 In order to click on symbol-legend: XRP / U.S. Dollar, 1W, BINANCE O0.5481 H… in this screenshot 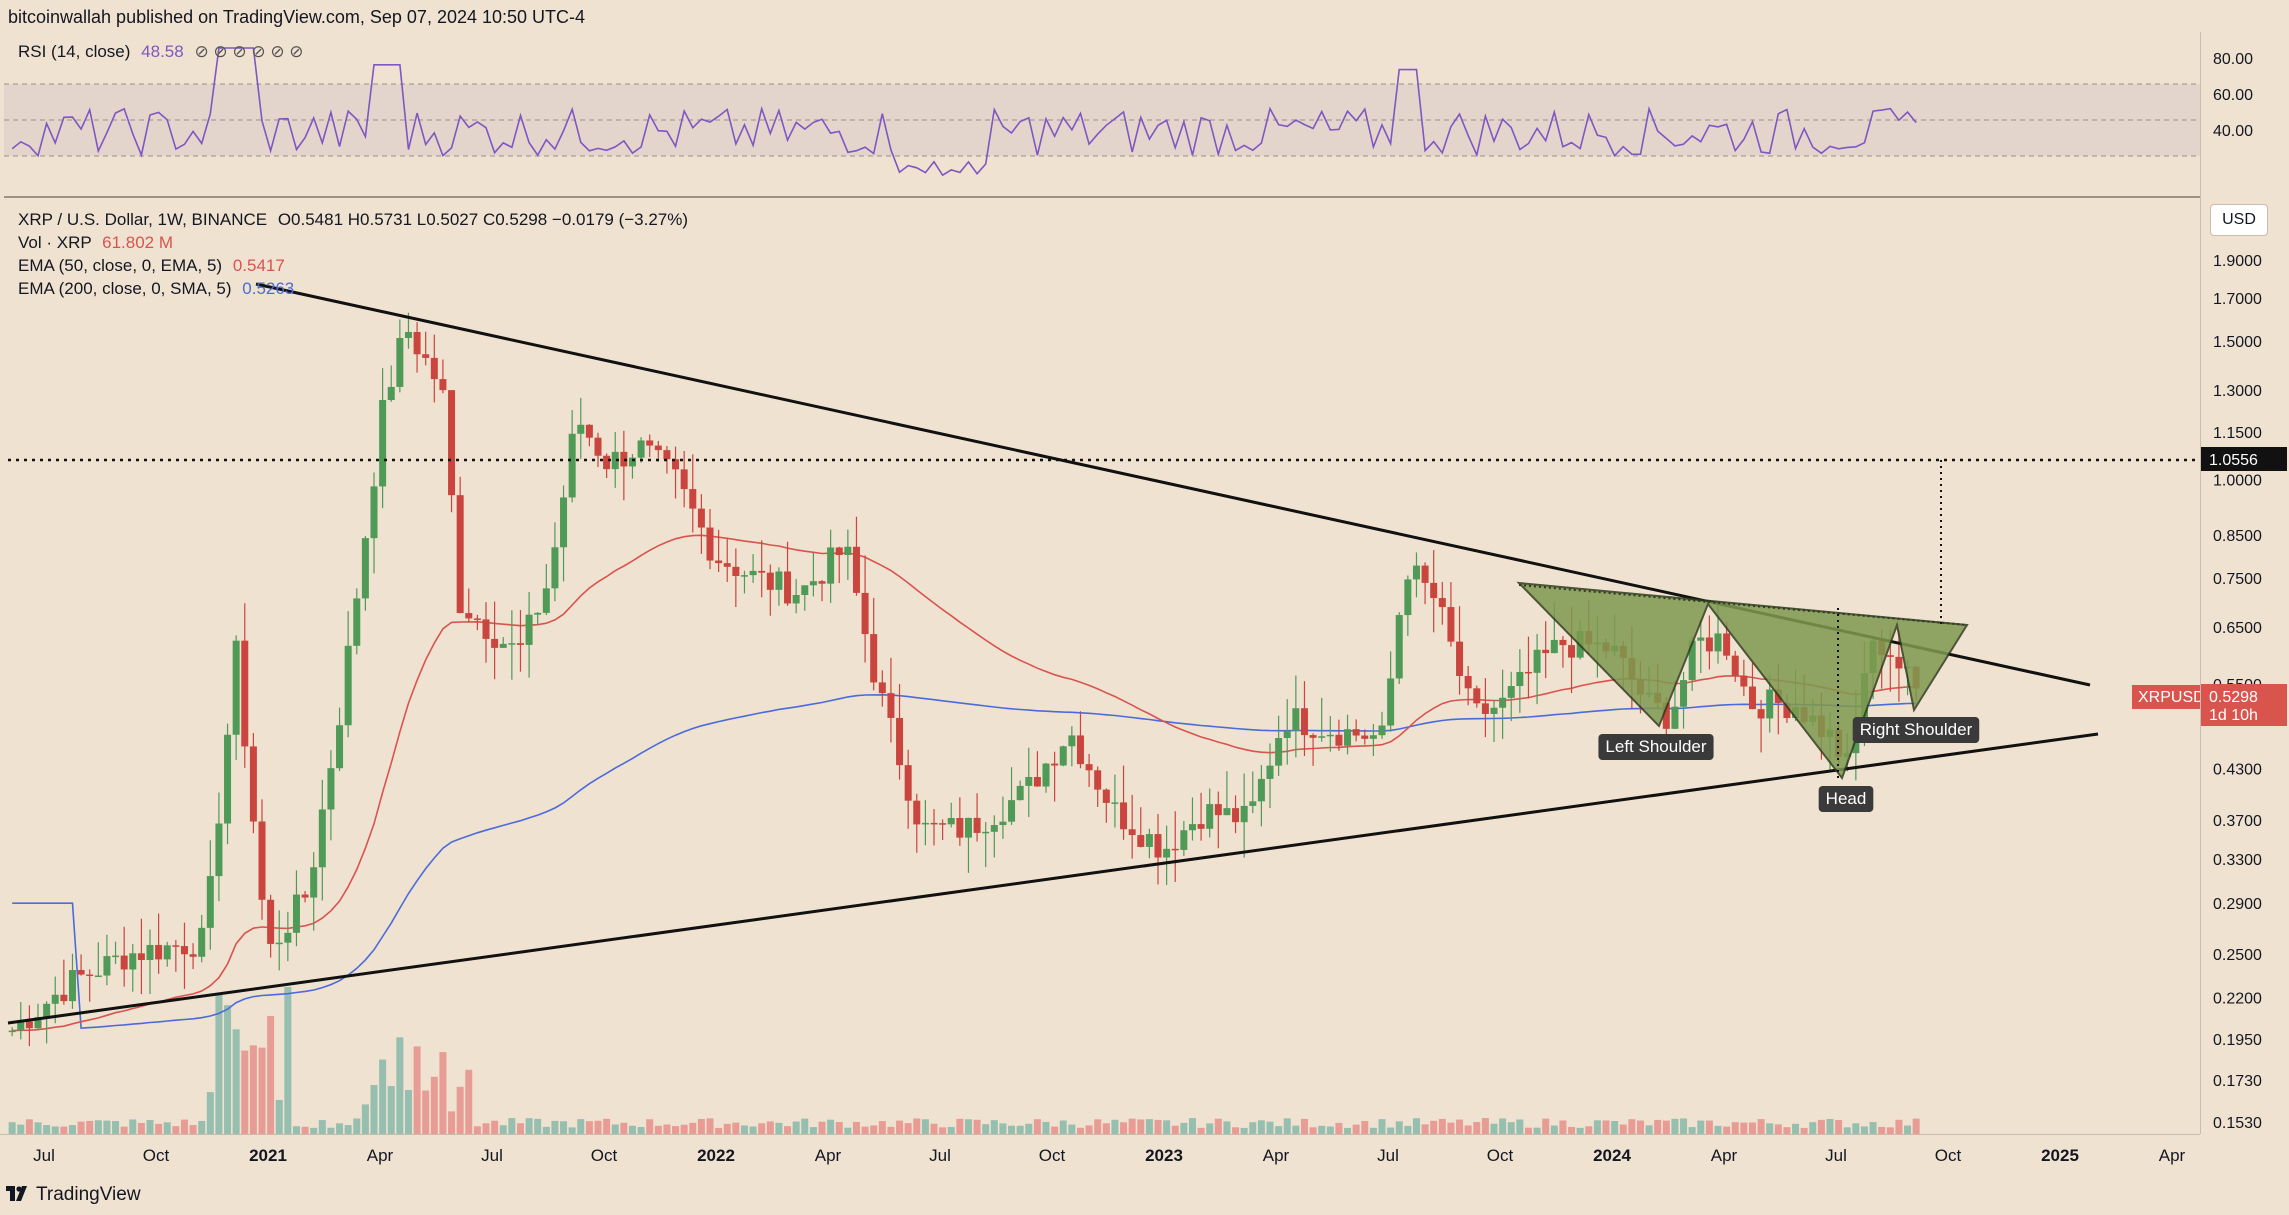, I will do `click(353, 220)`.